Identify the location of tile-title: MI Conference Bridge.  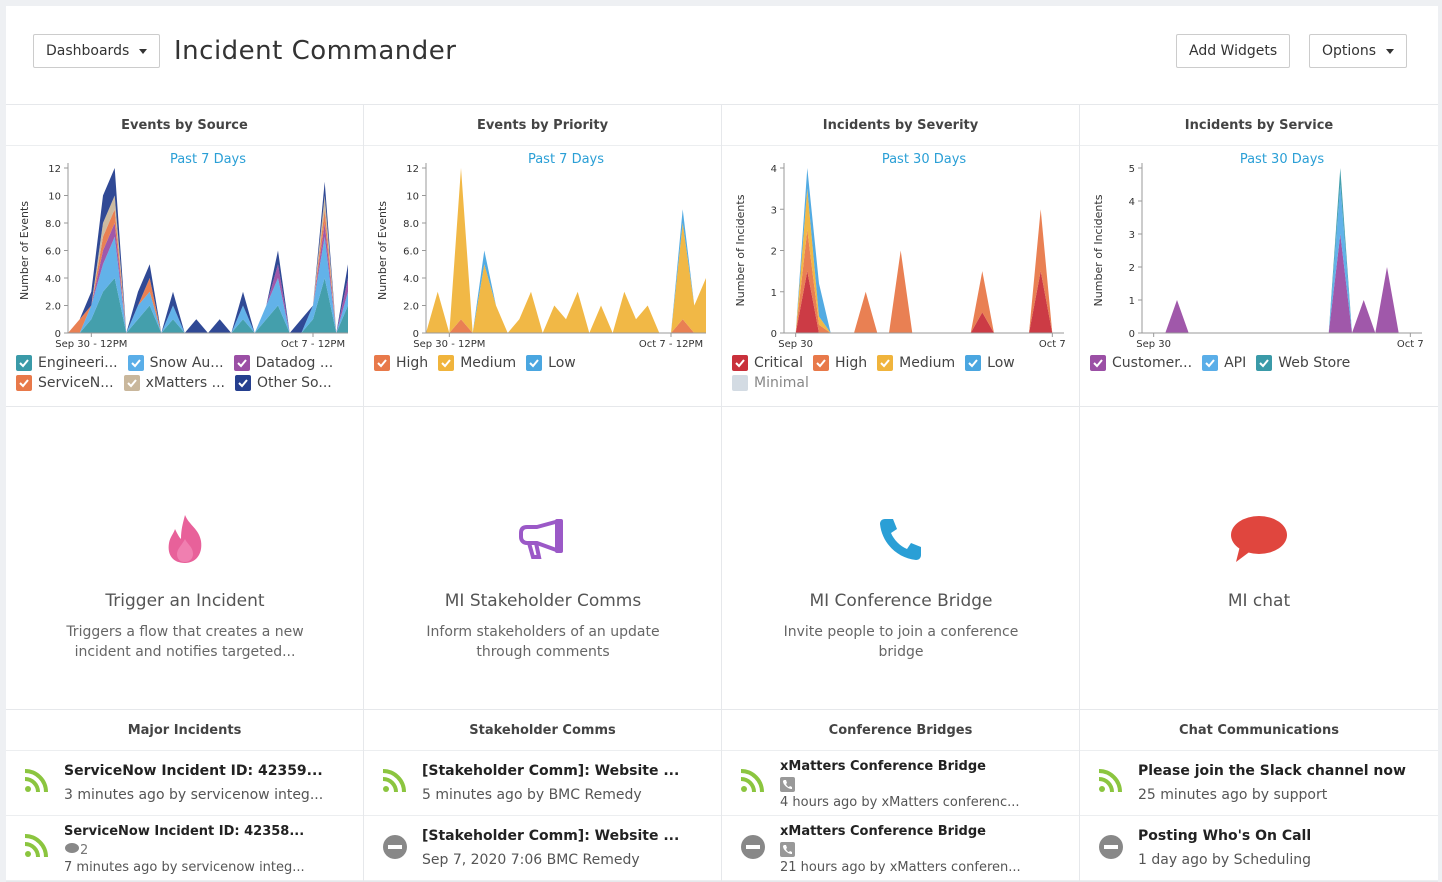
(901, 601).